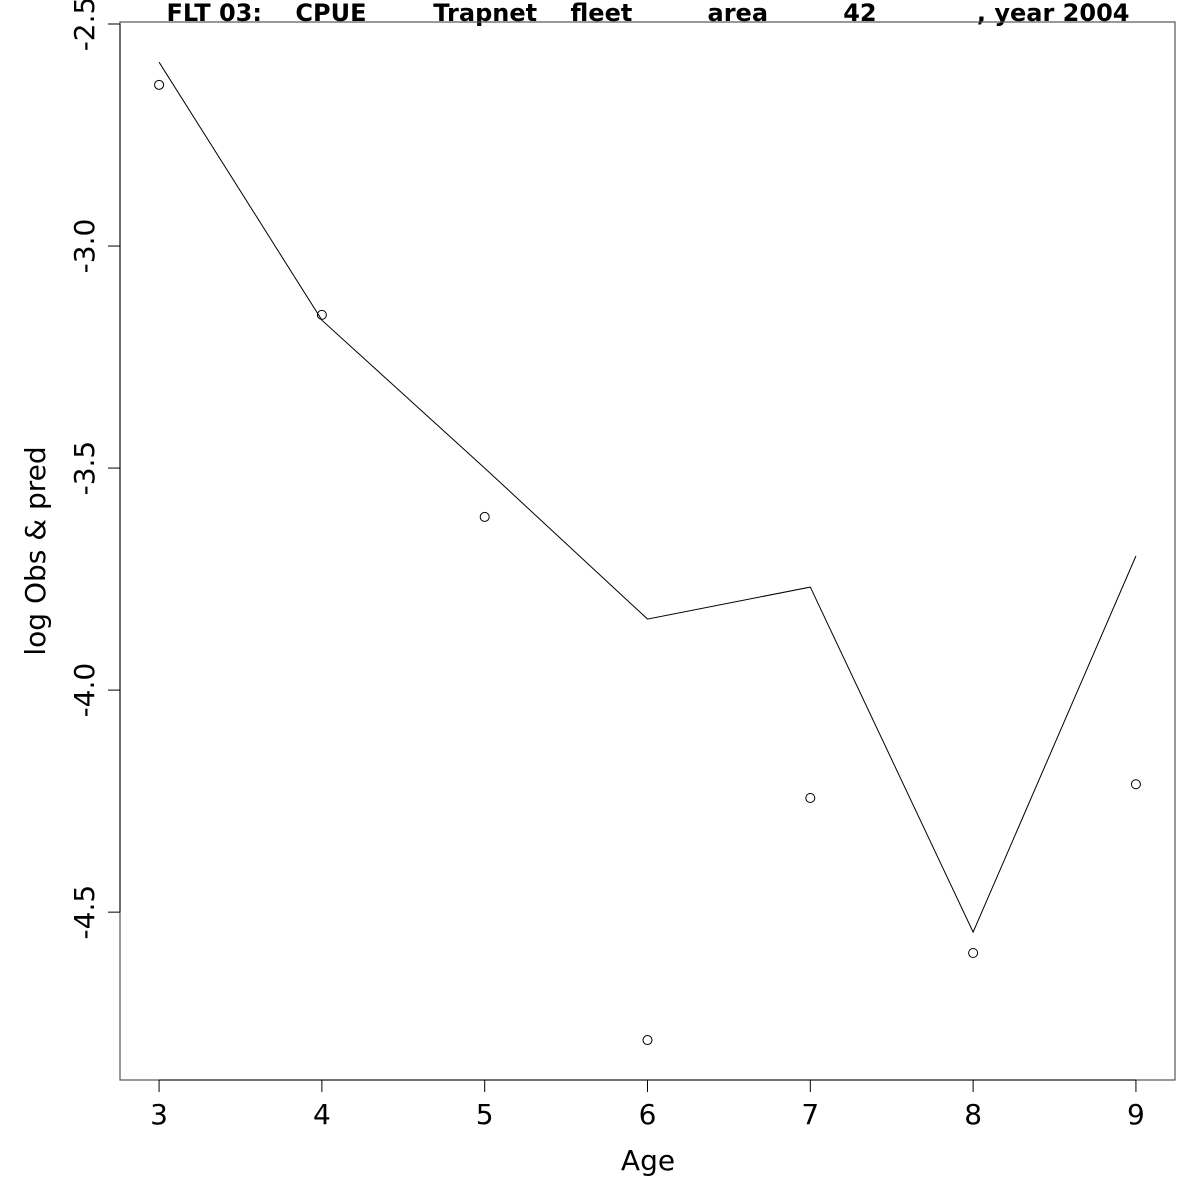 The image size is (1200, 1200). I want to click on x-tick-label: 8, so click(973, 1114).